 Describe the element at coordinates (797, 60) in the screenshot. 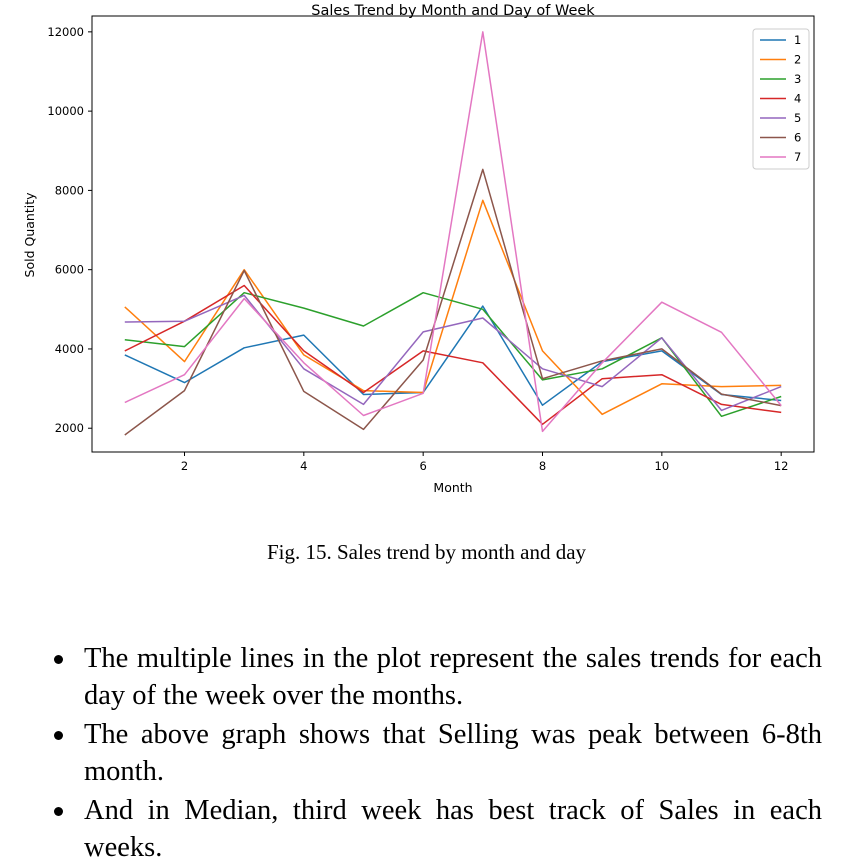

I see `legend-label: 2` at that location.